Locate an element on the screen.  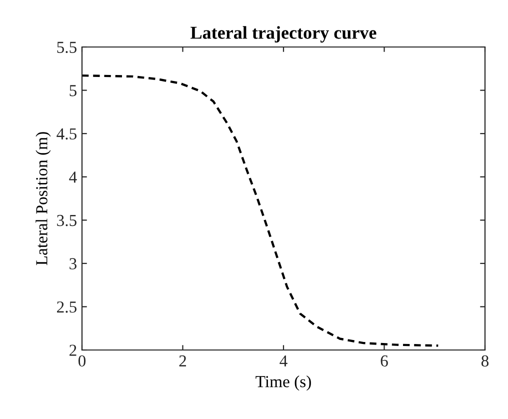
x-tick-label: 6 is located at coordinates (384, 361).